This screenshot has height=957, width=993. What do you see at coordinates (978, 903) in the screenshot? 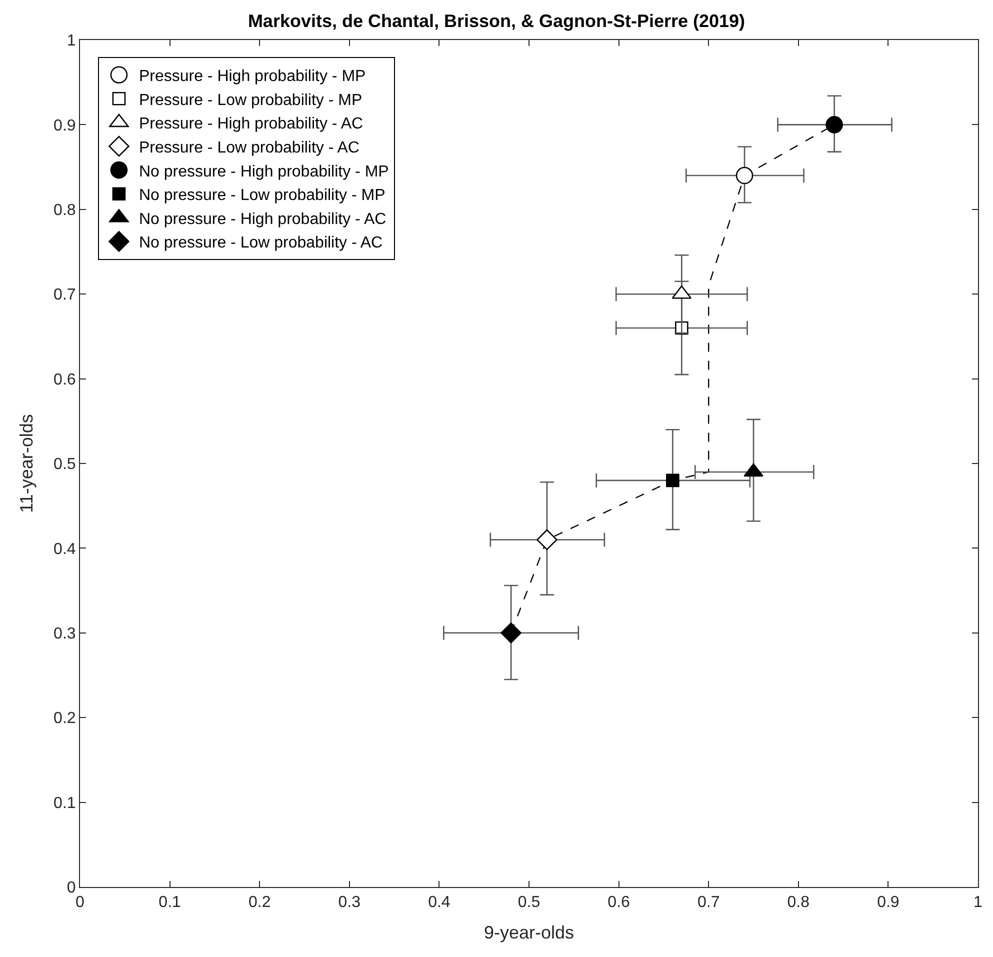
I see `x-tick-label: 1` at bounding box center [978, 903].